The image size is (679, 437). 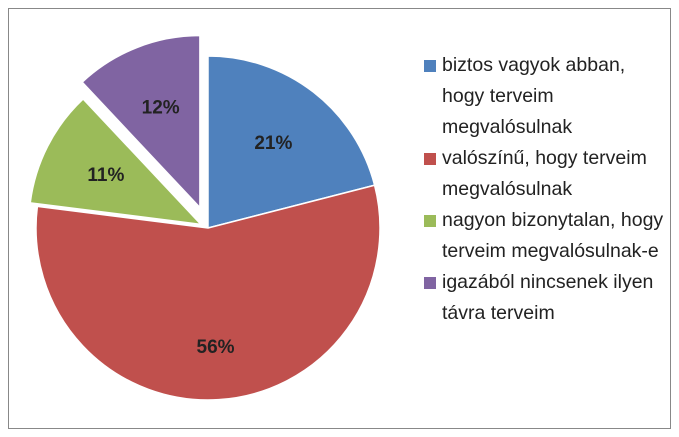 What do you see at coordinates (161, 107) in the screenshot?
I see `data-label: 12%` at bounding box center [161, 107].